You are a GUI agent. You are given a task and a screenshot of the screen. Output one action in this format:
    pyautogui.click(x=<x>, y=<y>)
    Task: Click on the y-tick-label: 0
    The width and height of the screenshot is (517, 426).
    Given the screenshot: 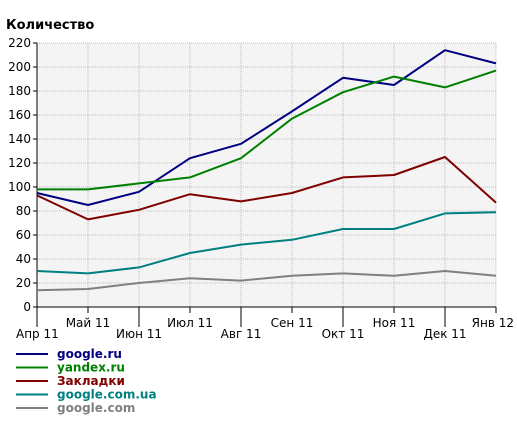 What is the action you would take?
    pyautogui.click(x=27, y=307)
    